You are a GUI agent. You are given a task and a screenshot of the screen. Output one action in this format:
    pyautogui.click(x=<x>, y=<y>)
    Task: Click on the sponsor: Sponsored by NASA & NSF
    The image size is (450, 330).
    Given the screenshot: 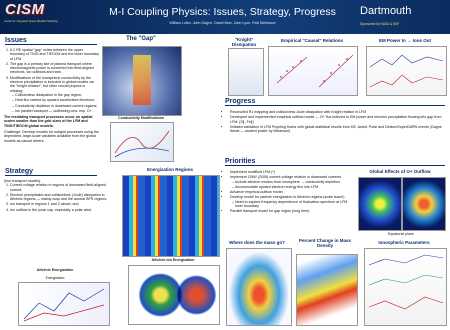 What is the action you would take?
    pyautogui.click(x=380, y=24)
    